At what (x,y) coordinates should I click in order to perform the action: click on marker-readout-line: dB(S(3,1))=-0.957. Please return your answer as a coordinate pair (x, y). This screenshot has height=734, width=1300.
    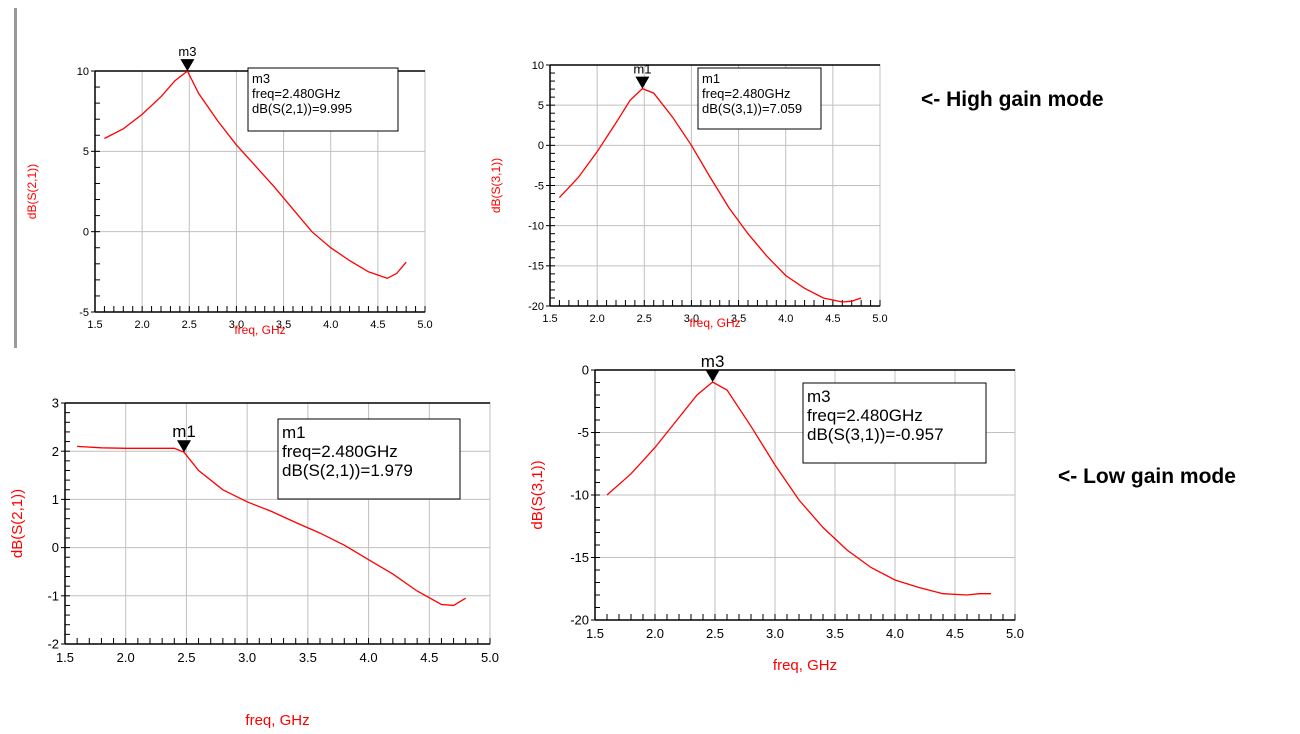
    Looking at the image, I should click on (875, 434).